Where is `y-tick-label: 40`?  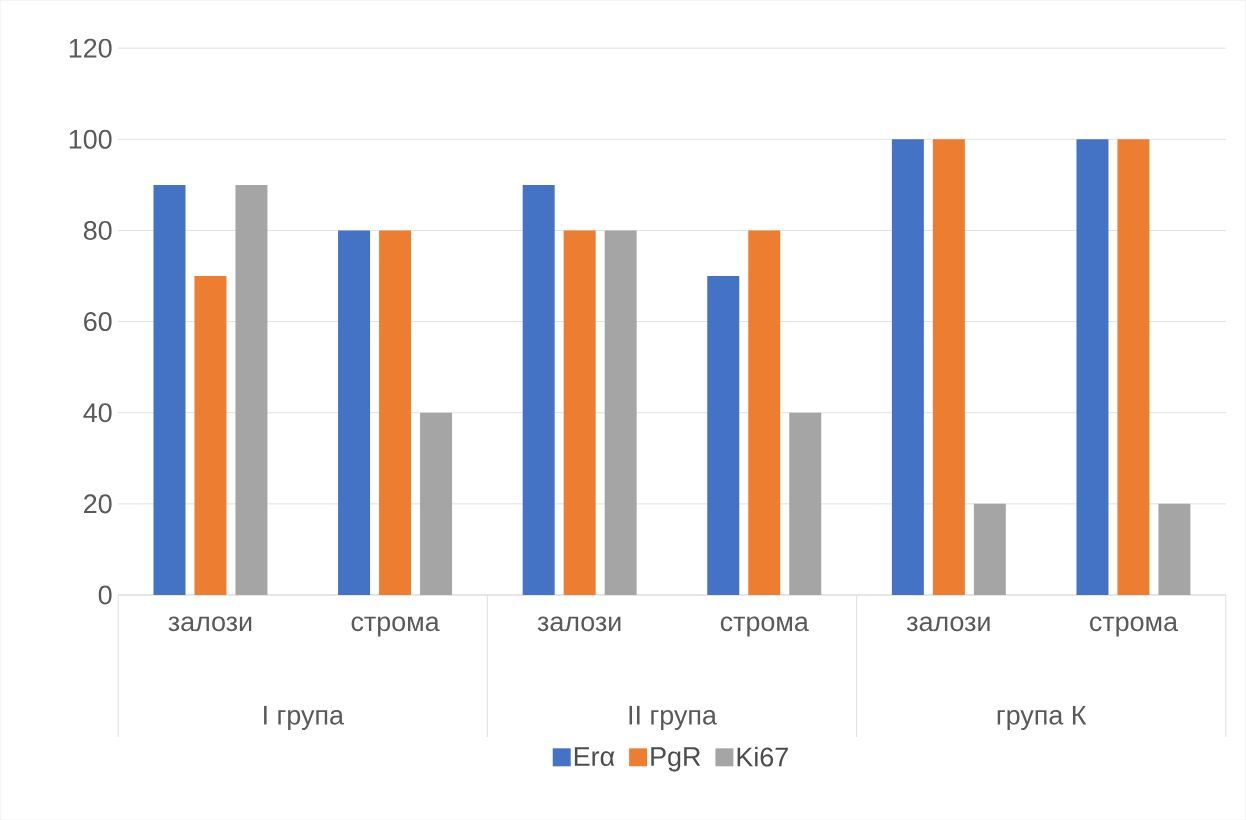 y-tick-label: 40 is located at coordinates (97, 413).